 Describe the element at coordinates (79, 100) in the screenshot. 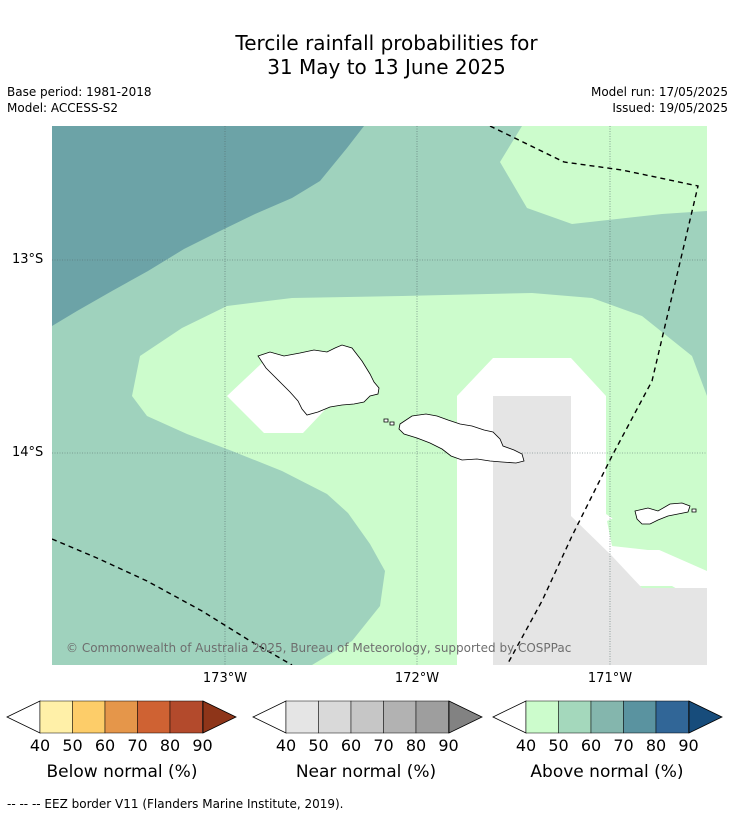

I see `meta-left: Base period: 1981-2018 Model: ACCESS-S2` at that location.